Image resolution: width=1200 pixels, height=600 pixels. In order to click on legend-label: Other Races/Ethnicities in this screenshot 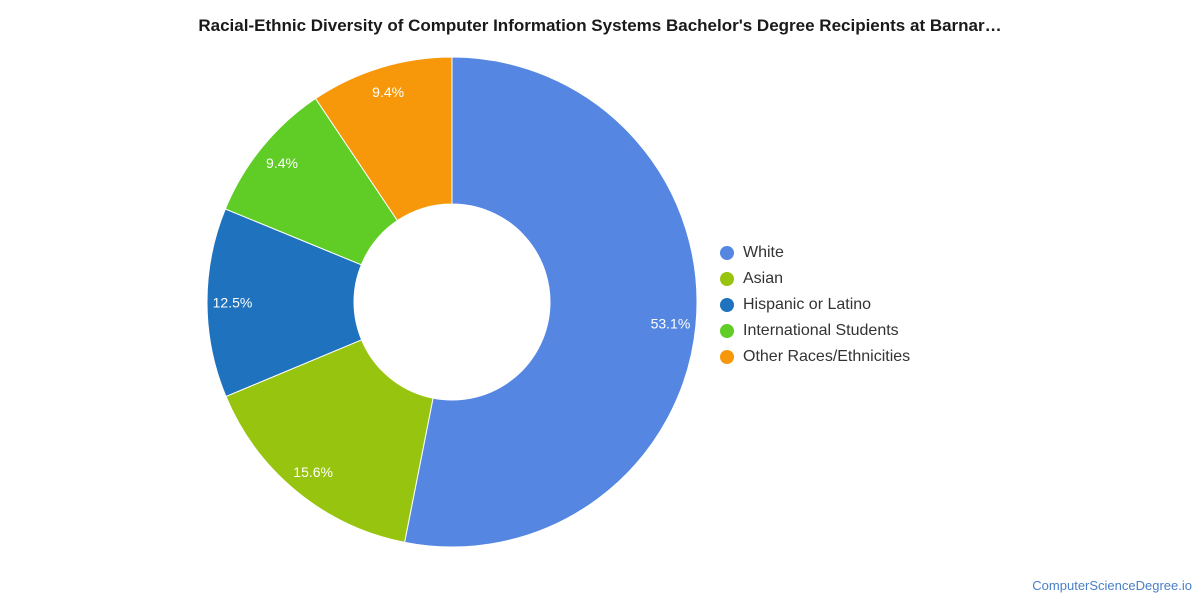, I will do `click(827, 356)`.